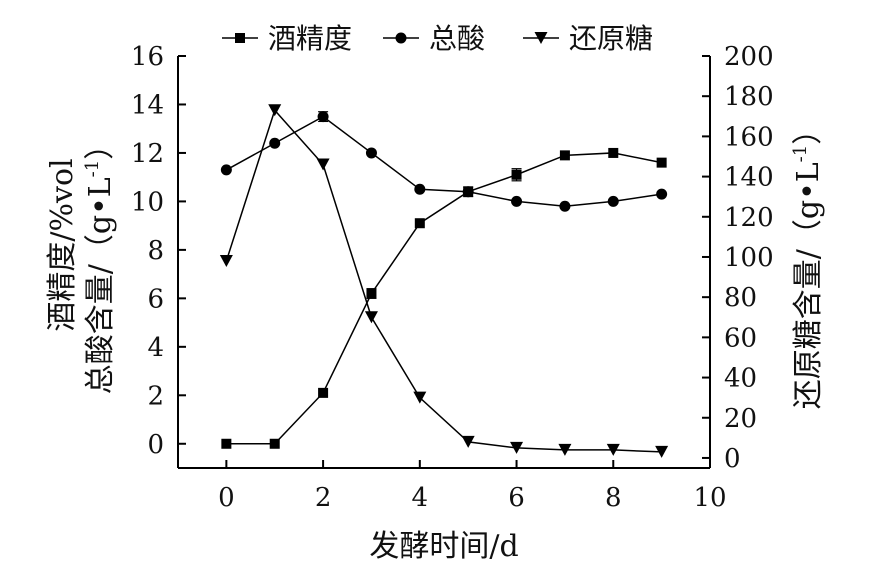 This screenshot has width=874, height=580. What do you see at coordinates (740, 338) in the screenshot?
I see `right-y-tick-label: 60` at bounding box center [740, 338].